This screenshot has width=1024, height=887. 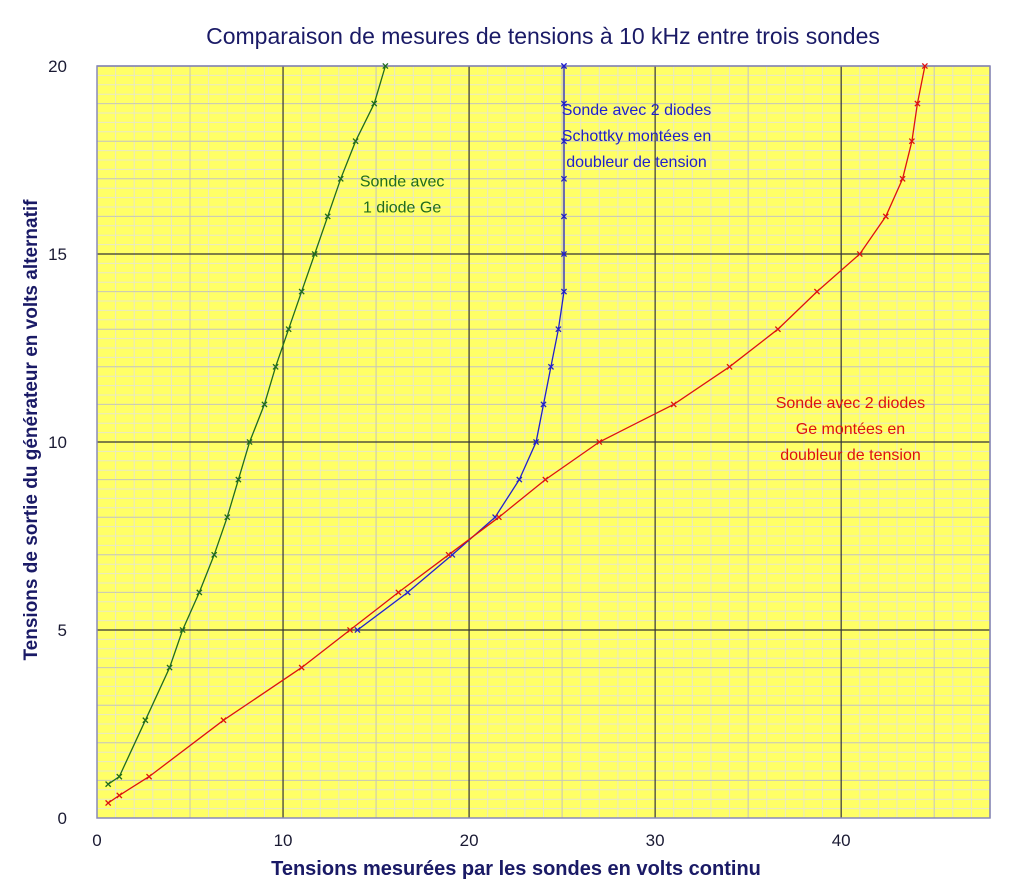 I want to click on y-tick-label: 20, so click(x=57, y=66).